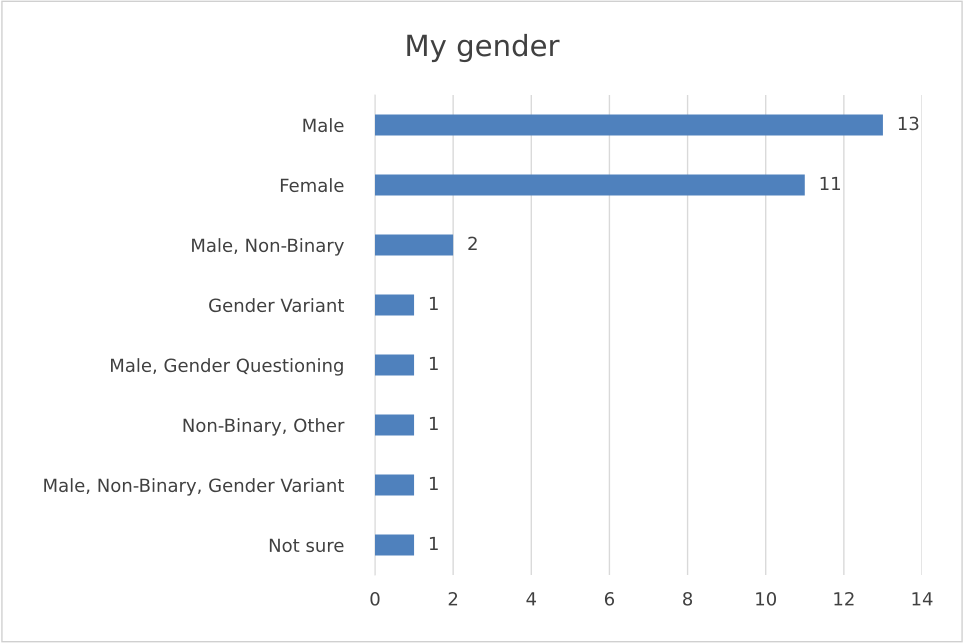 The width and height of the screenshot is (964, 643). I want to click on y-tick-label: Male, Non-Binary, Gender Variant, so click(194, 487).